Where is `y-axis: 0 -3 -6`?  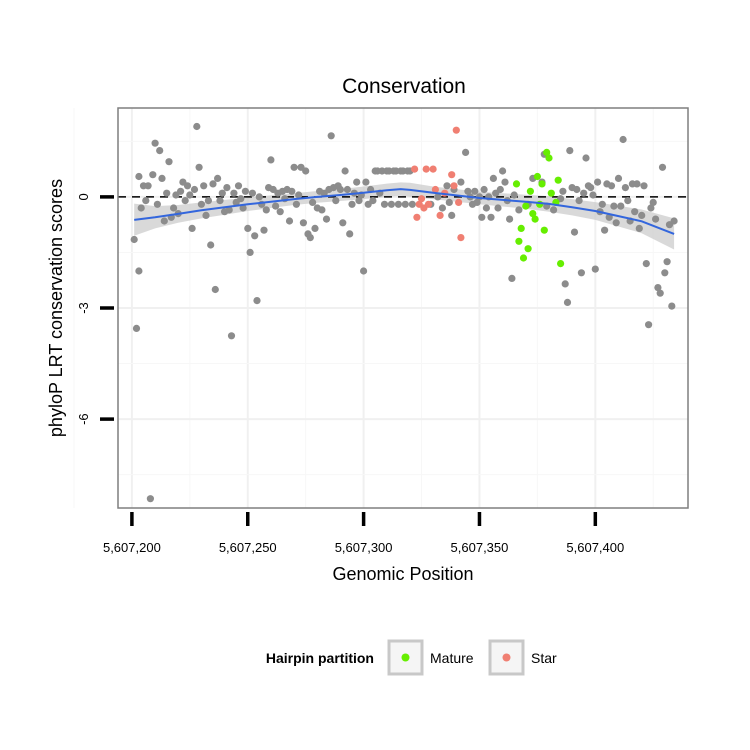 y-axis: 0 -3 -6 is located at coordinates (95, 309).